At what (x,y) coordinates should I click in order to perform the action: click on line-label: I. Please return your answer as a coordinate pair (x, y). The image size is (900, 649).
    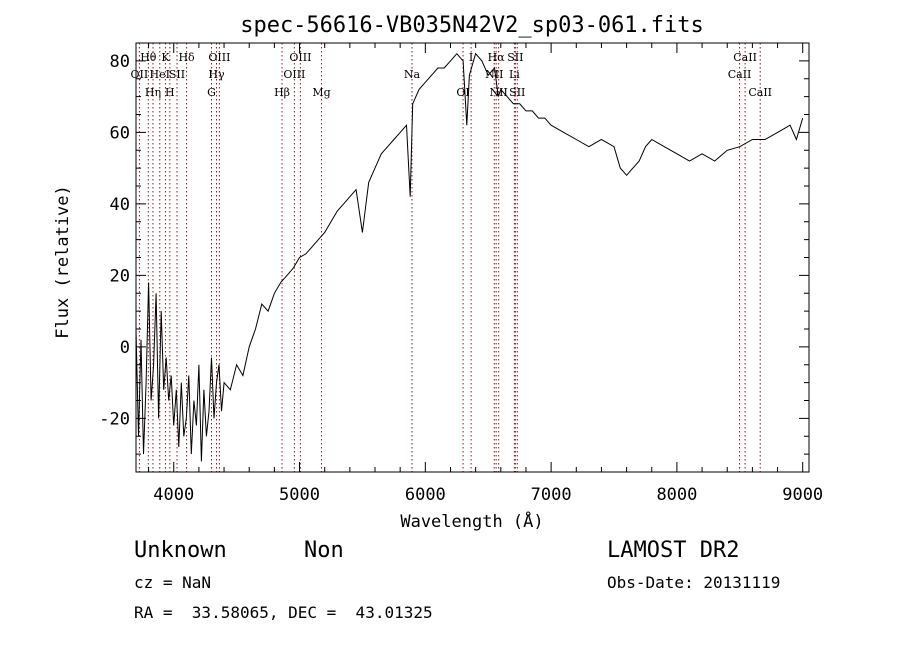
    Looking at the image, I should click on (471, 57).